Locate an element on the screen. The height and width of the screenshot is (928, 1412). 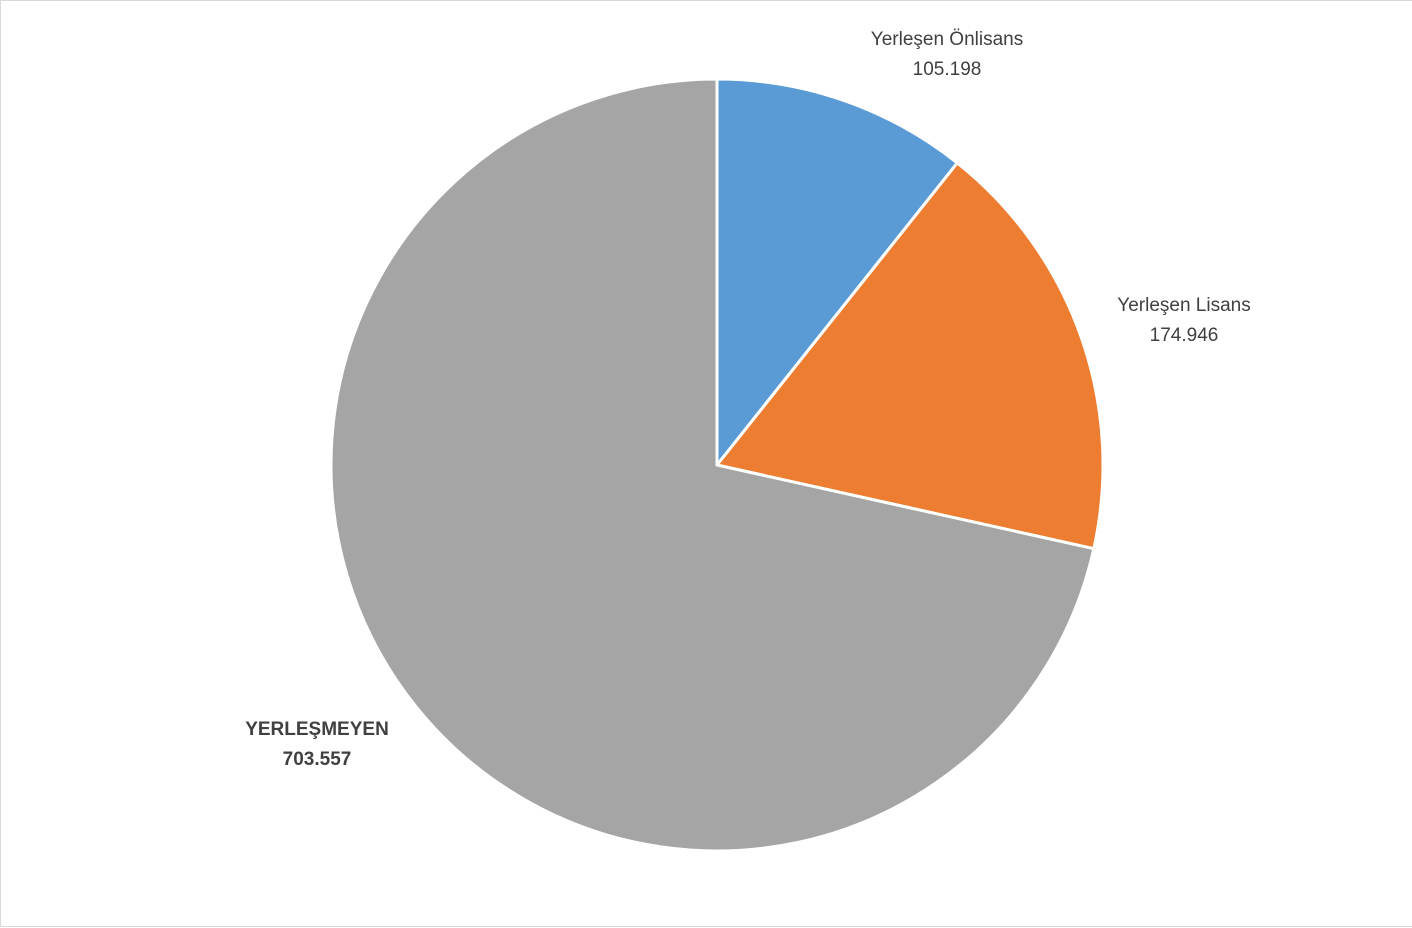
label-name: Yerleşen Lisans is located at coordinates (1184, 305).